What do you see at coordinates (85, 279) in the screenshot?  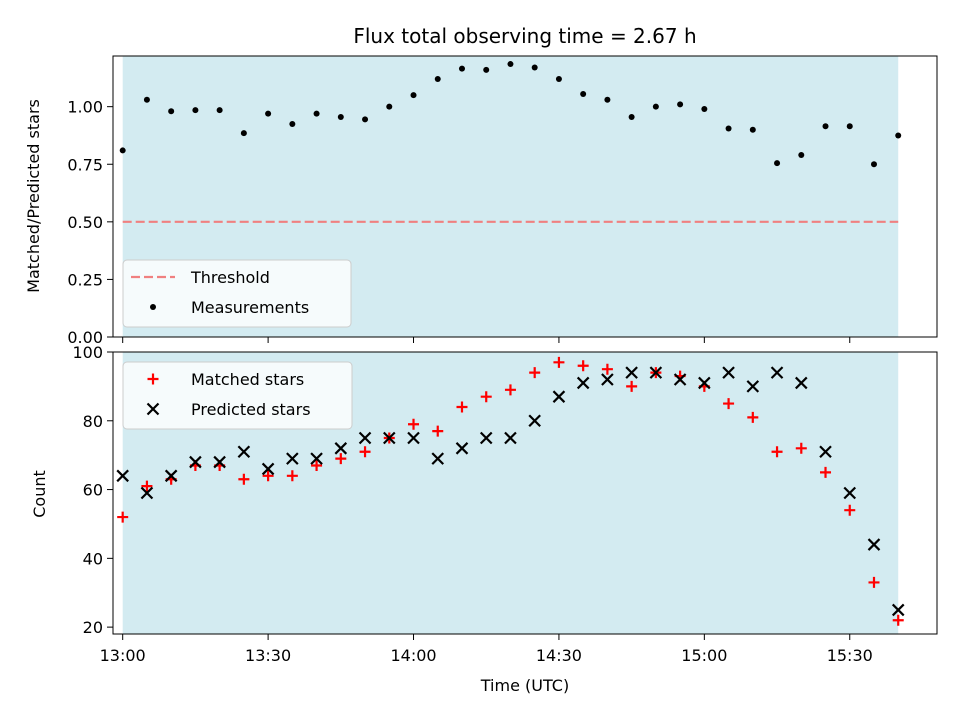 I see `top-y-tick-label: 0.25` at bounding box center [85, 279].